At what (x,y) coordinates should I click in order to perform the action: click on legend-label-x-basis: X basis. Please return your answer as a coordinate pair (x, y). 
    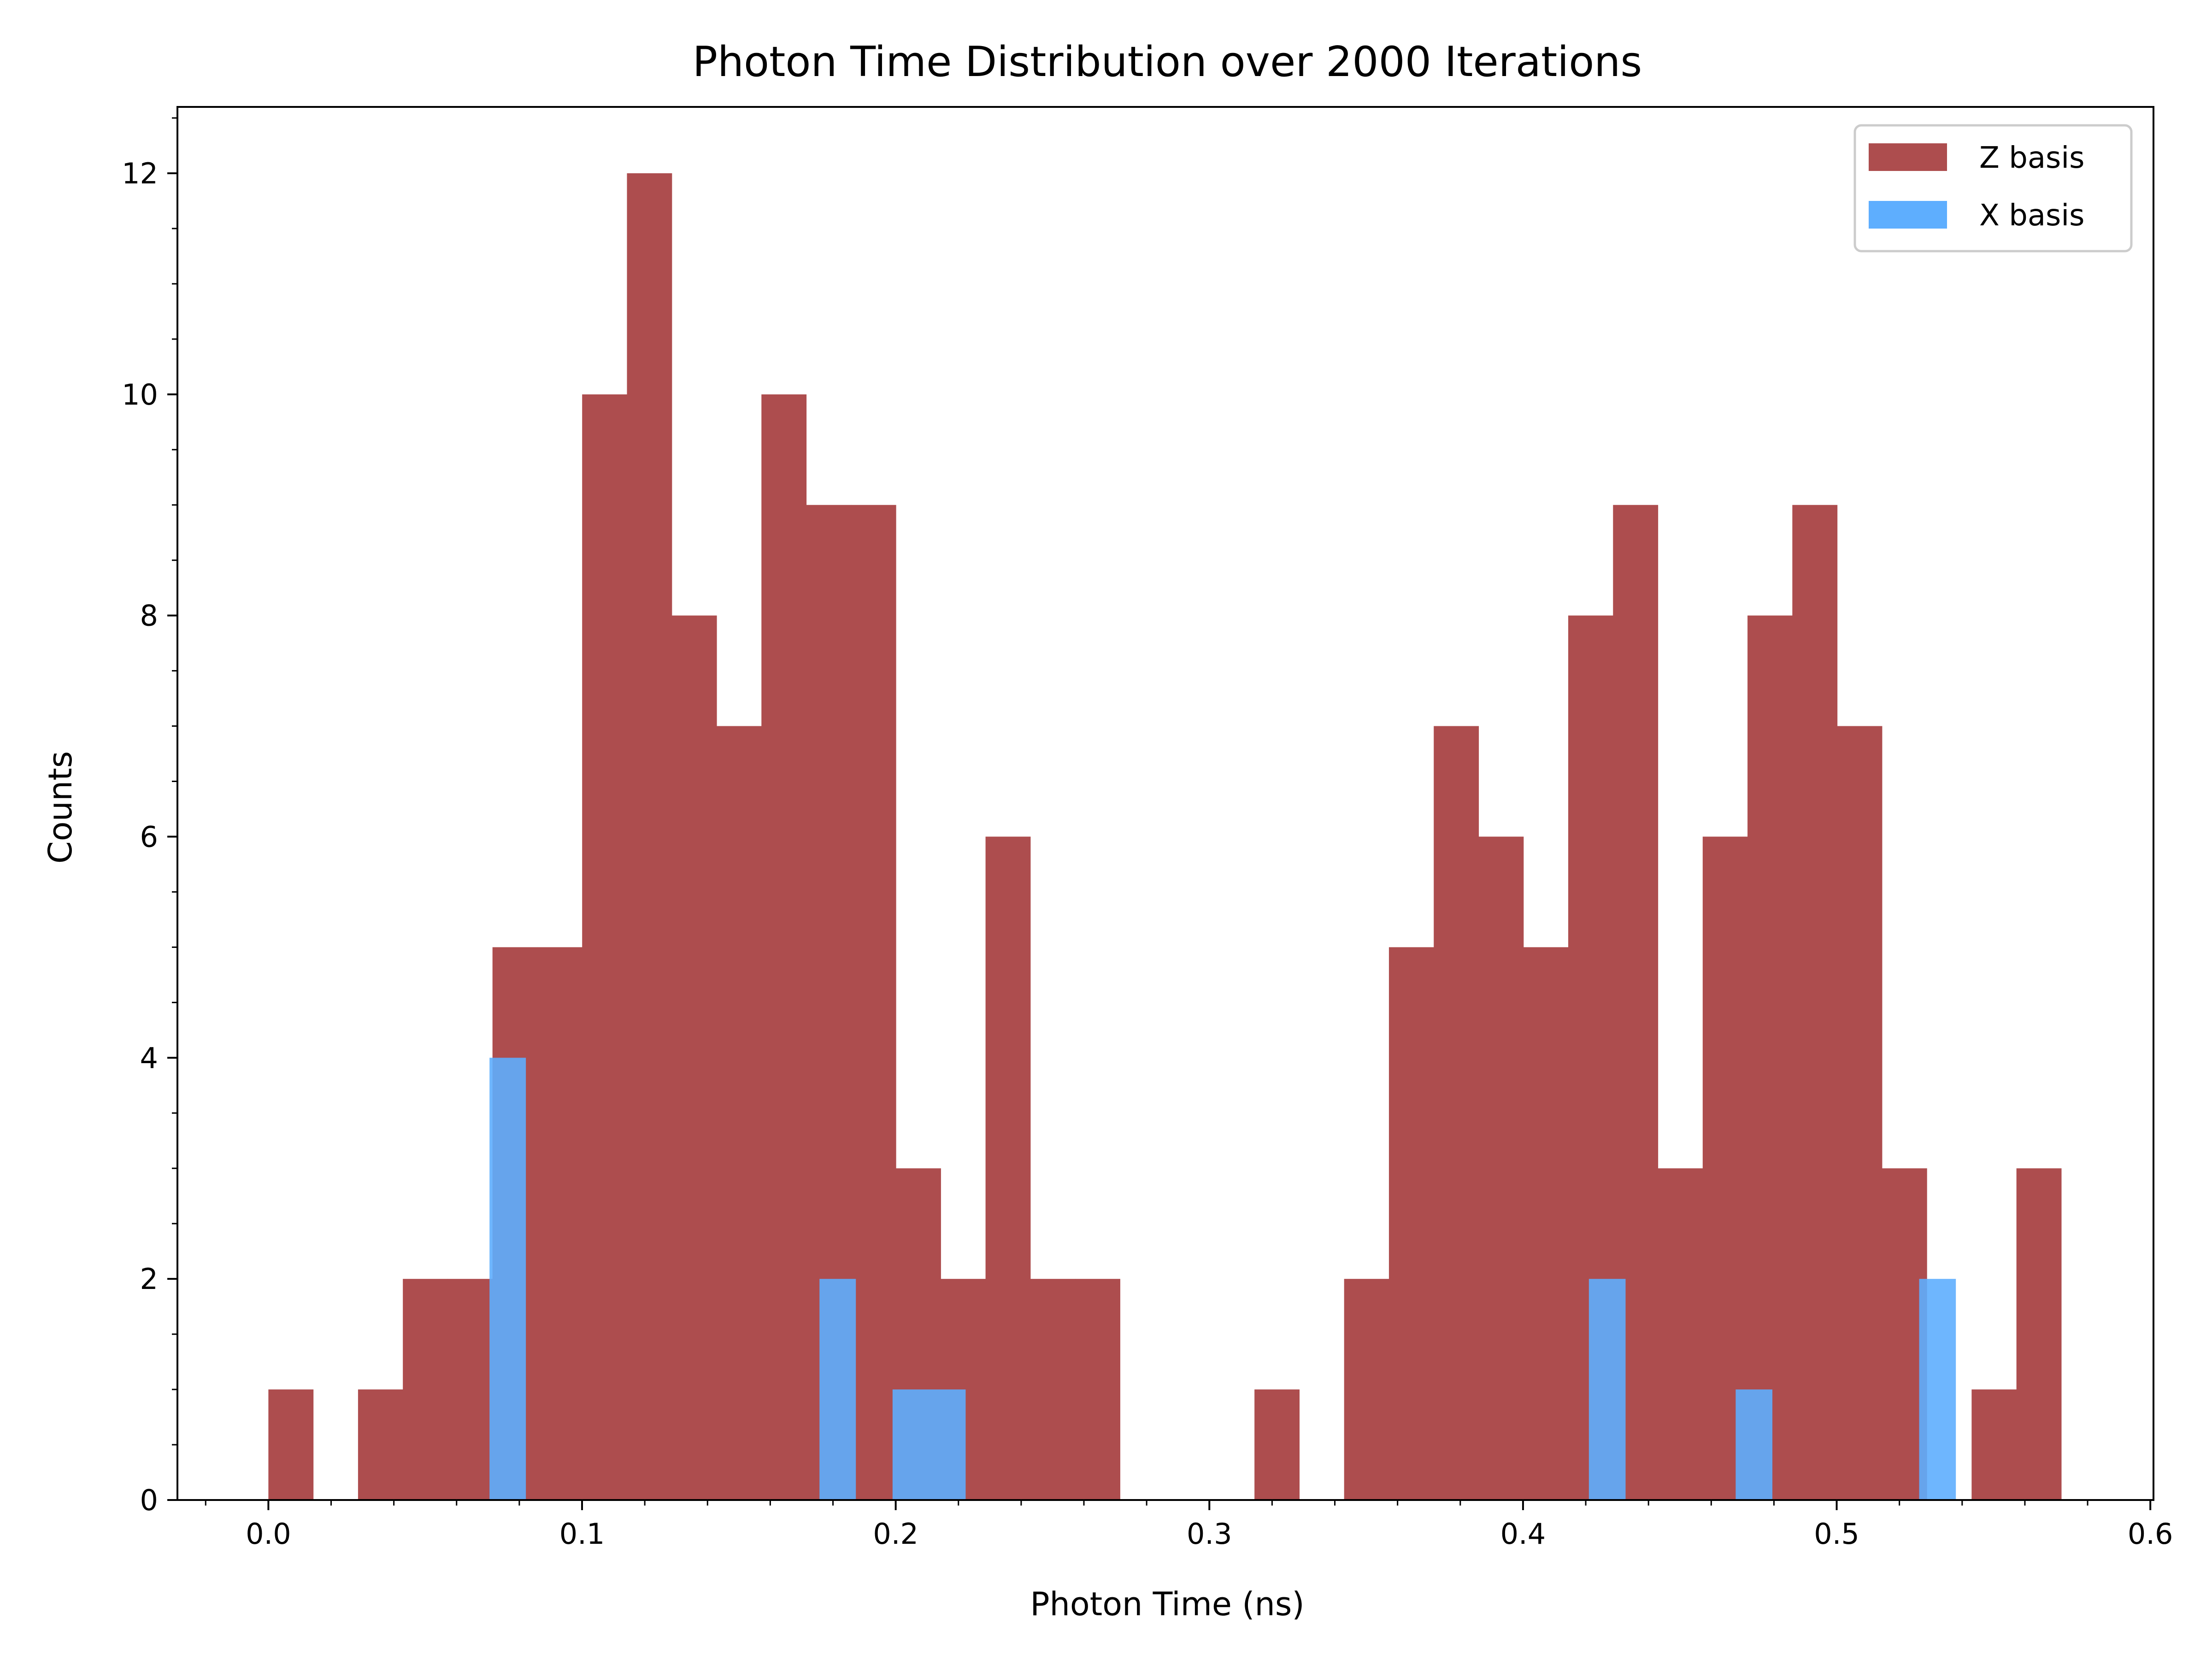
    Looking at the image, I should click on (2032, 216).